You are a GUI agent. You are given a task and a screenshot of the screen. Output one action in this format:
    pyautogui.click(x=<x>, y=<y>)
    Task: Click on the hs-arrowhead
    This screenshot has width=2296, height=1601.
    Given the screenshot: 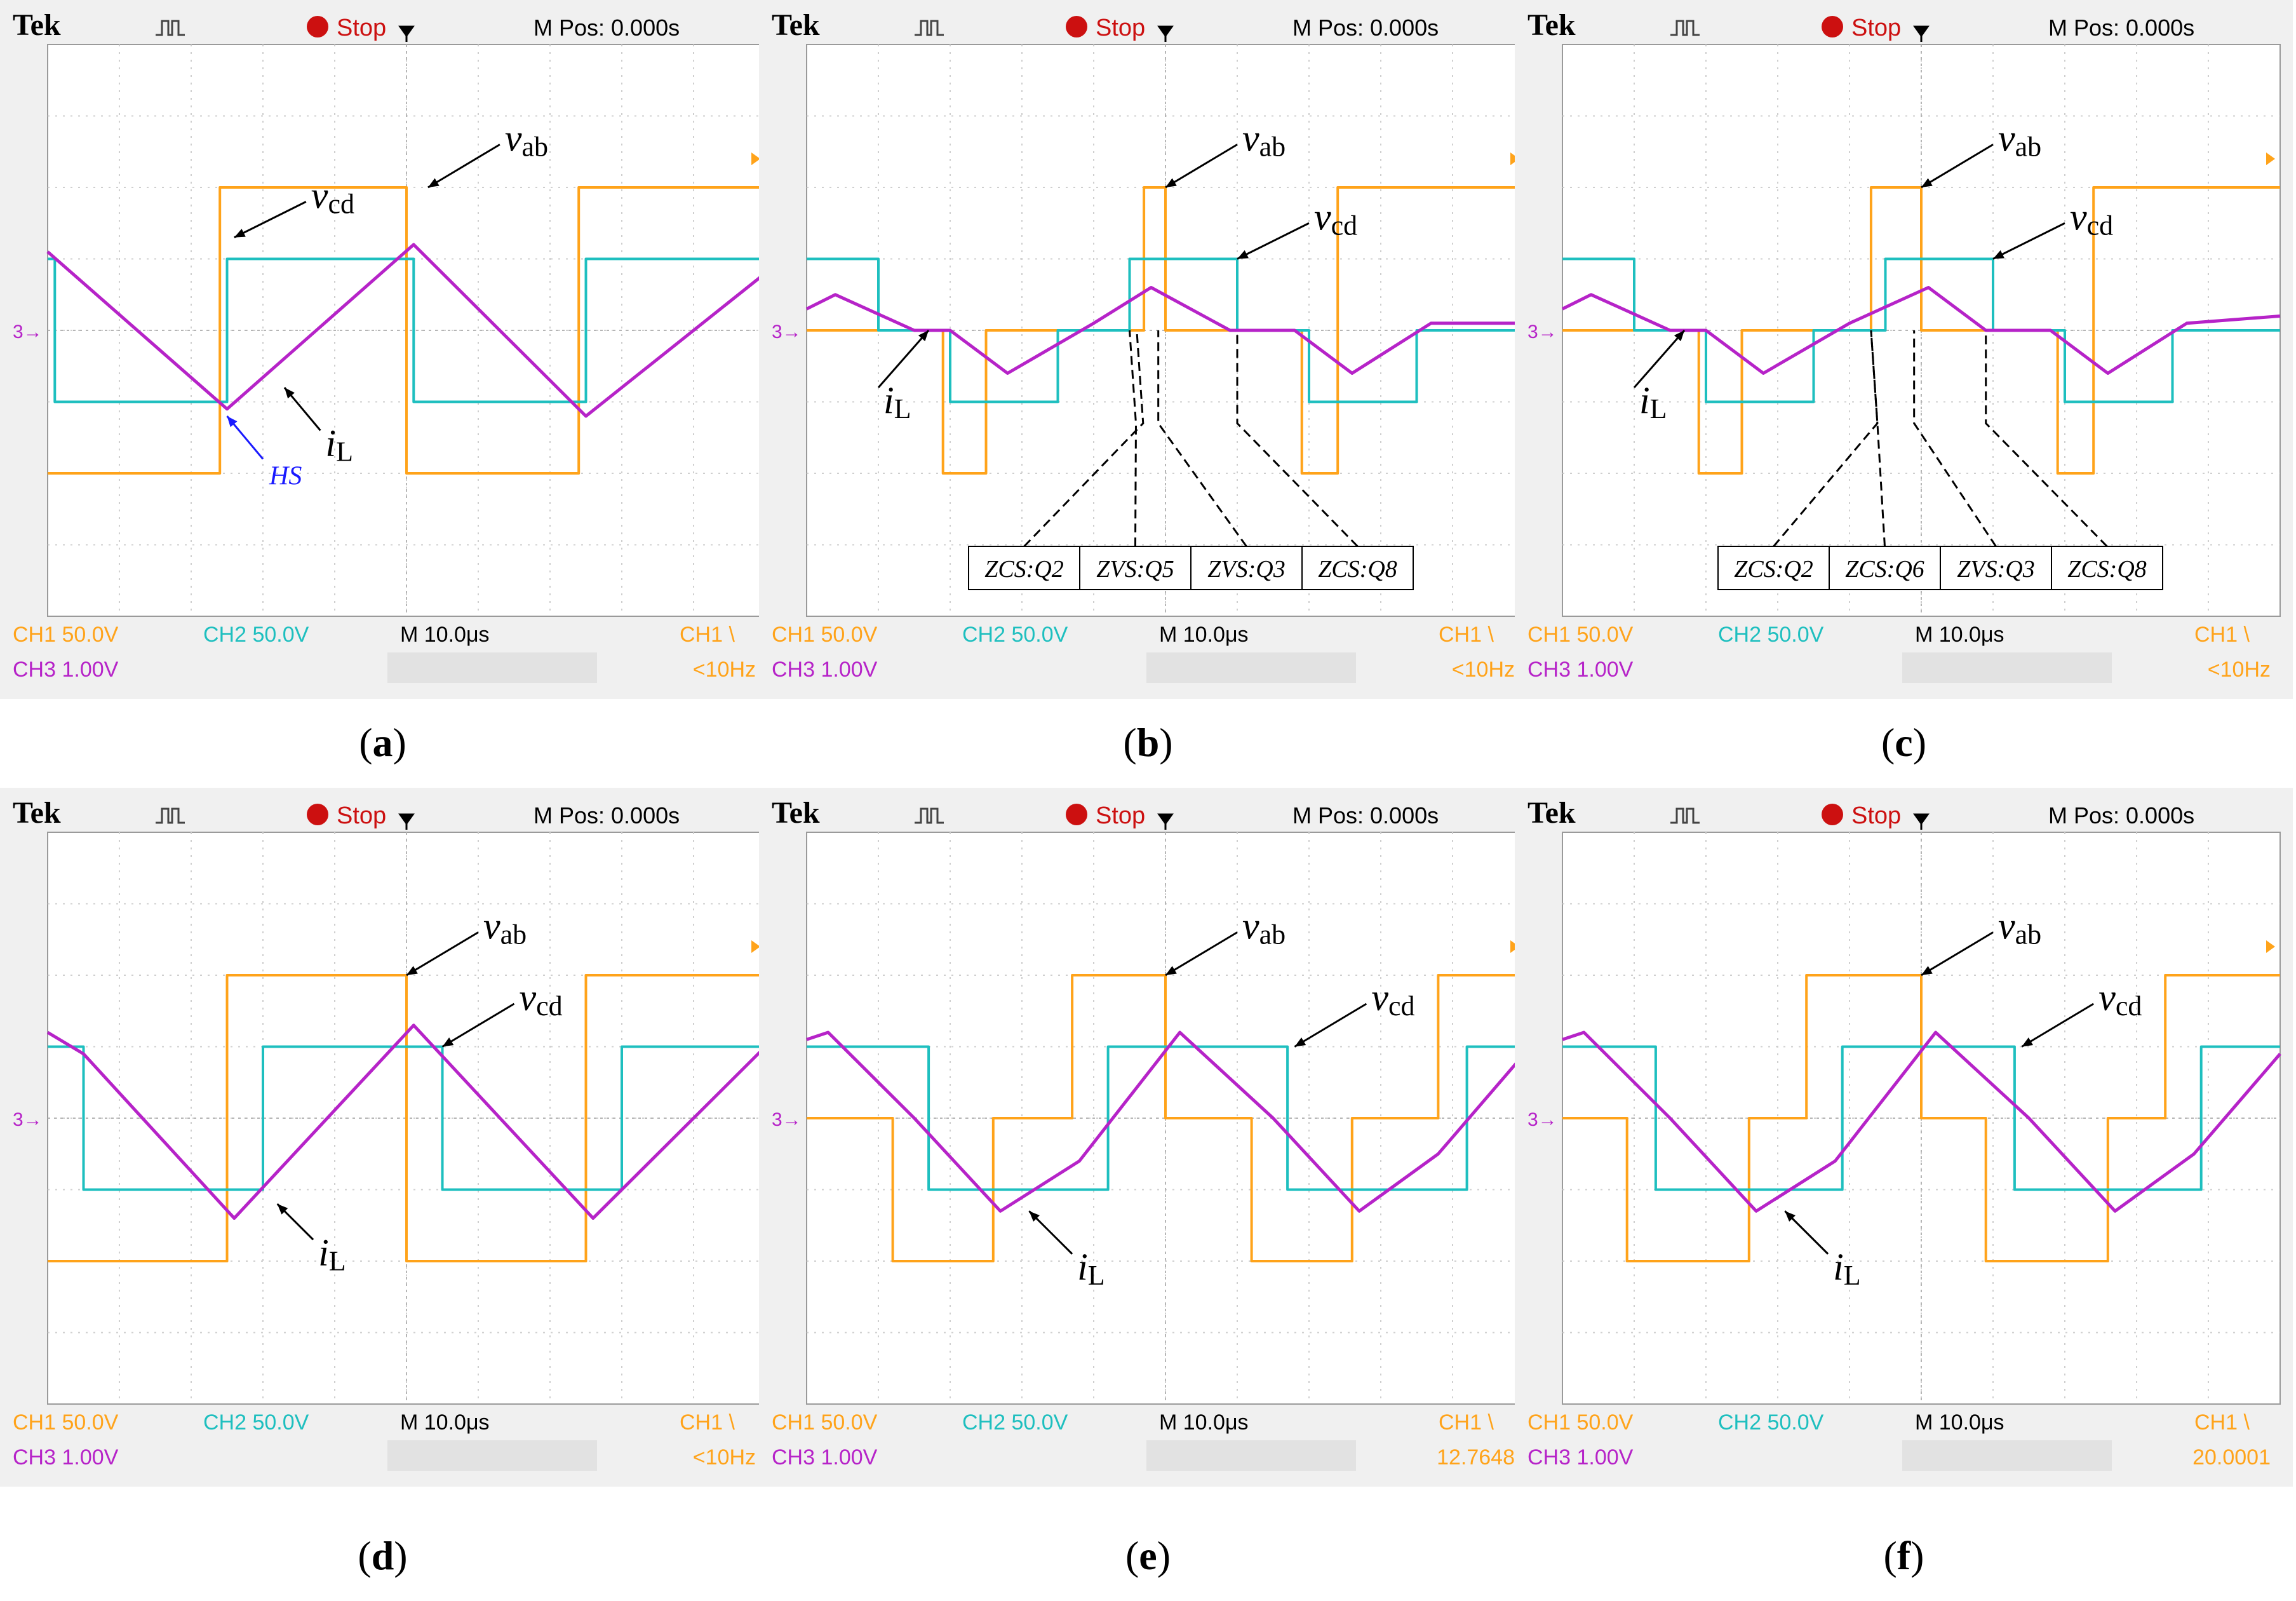 What is the action you would take?
    pyautogui.click(x=232, y=422)
    